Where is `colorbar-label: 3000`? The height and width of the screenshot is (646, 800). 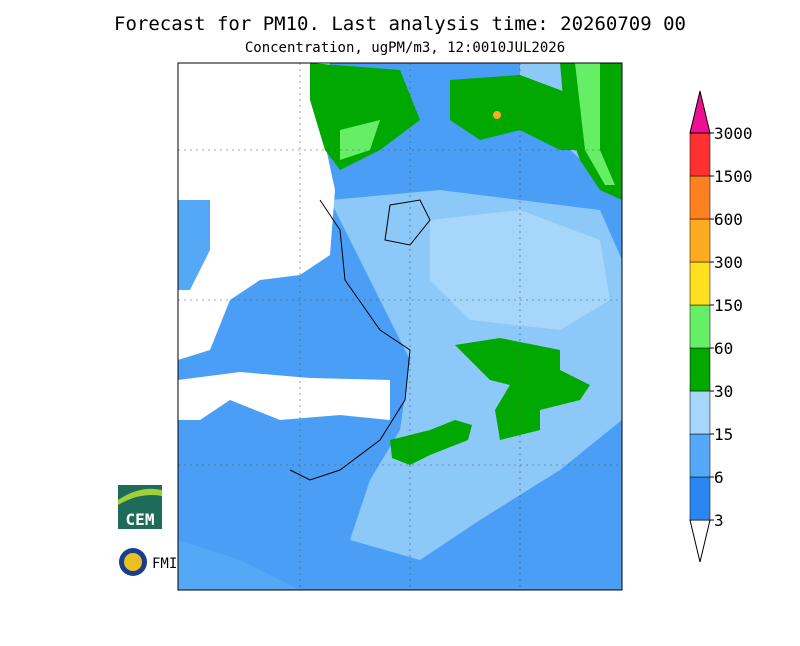 colorbar-label: 3000 is located at coordinates (733, 133).